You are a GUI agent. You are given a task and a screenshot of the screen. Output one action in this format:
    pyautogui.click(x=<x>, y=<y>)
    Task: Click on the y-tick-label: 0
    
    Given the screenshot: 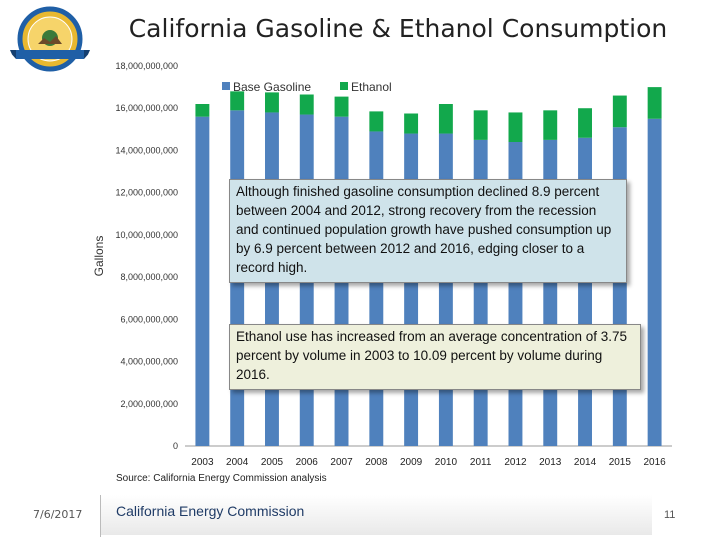 What is the action you would take?
    pyautogui.click(x=175, y=446)
    